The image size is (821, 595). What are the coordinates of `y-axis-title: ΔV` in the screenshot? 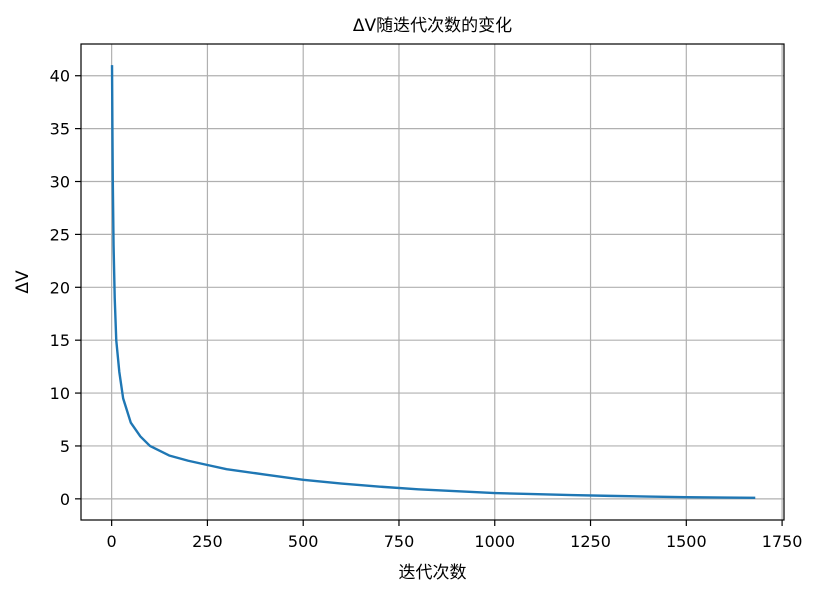 It's located at (23, 282).